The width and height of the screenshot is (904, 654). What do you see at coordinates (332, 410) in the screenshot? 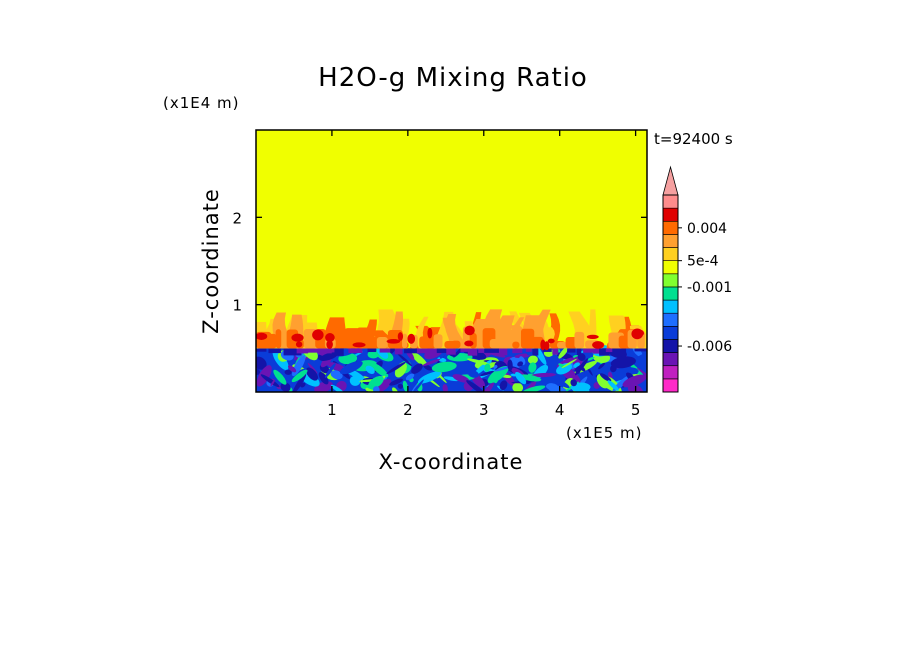
I see `x-tick-label: 1` at bounding box center [332, 410].